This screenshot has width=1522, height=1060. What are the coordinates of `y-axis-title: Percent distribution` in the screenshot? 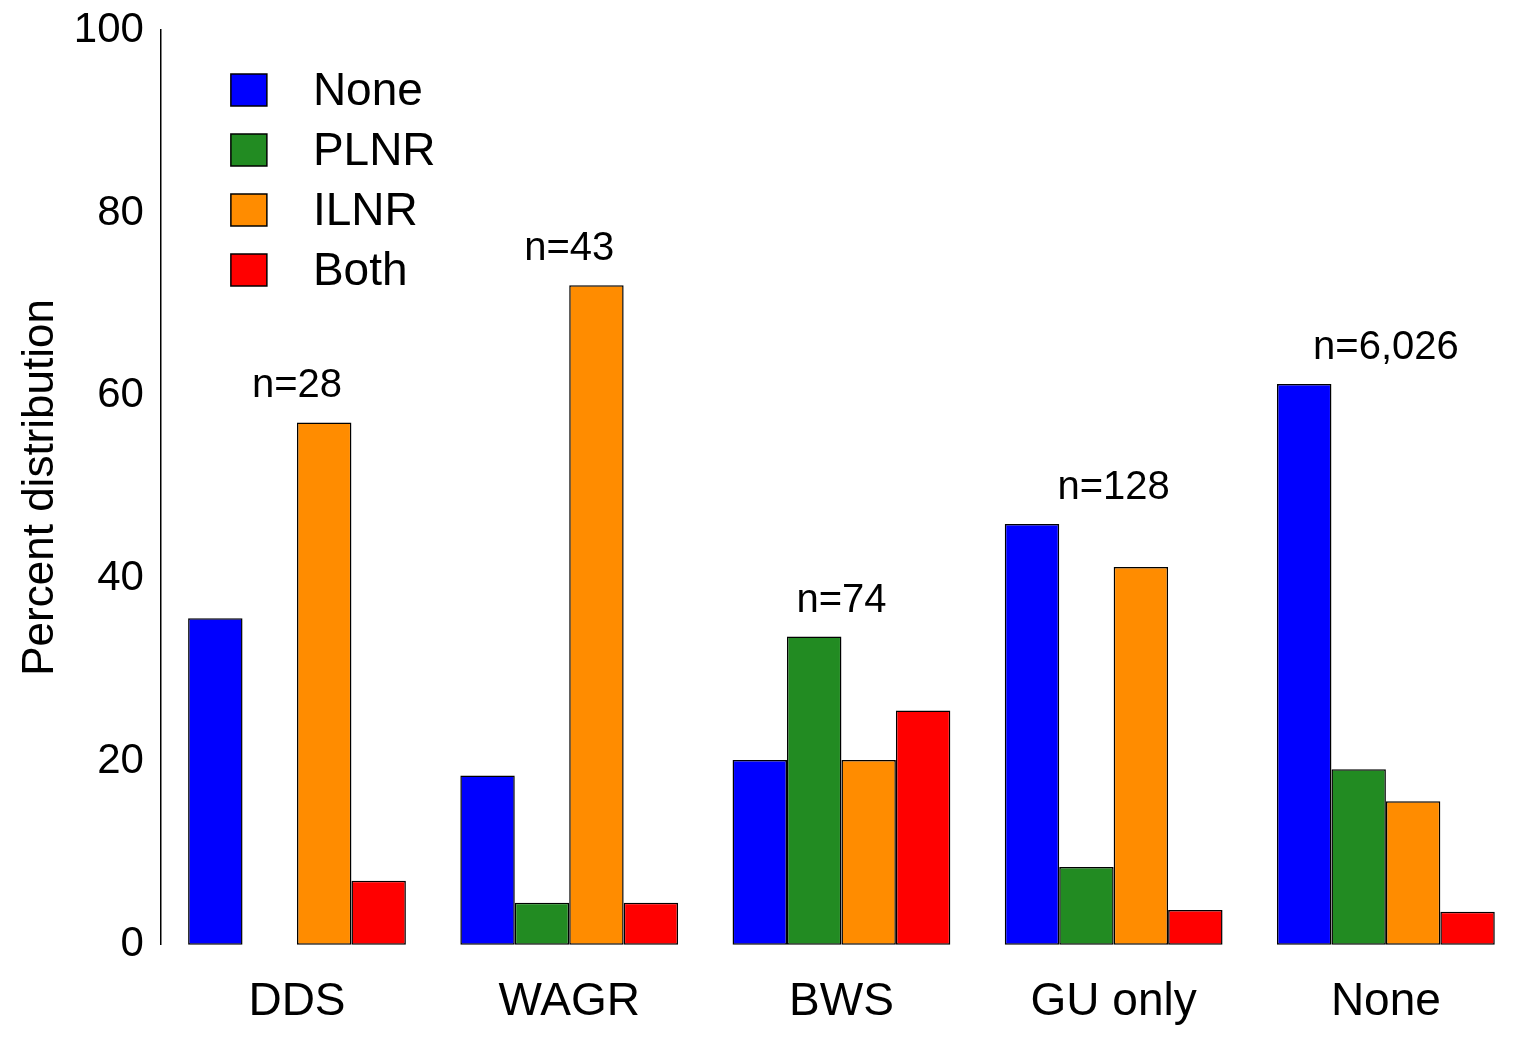 It's located at (37, 487).